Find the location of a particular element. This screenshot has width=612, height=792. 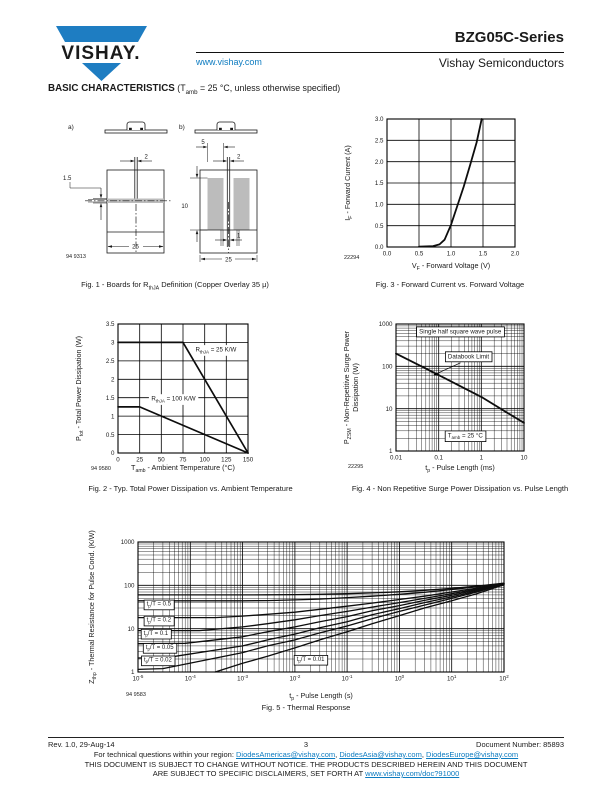

fig5-annotation: tp/T = 0.01 is located at coordinates (311, 660).